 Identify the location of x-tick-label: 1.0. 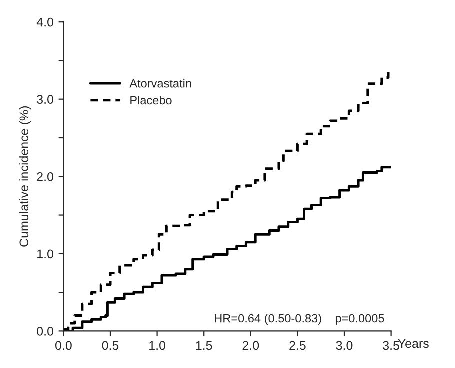
(158, 345).